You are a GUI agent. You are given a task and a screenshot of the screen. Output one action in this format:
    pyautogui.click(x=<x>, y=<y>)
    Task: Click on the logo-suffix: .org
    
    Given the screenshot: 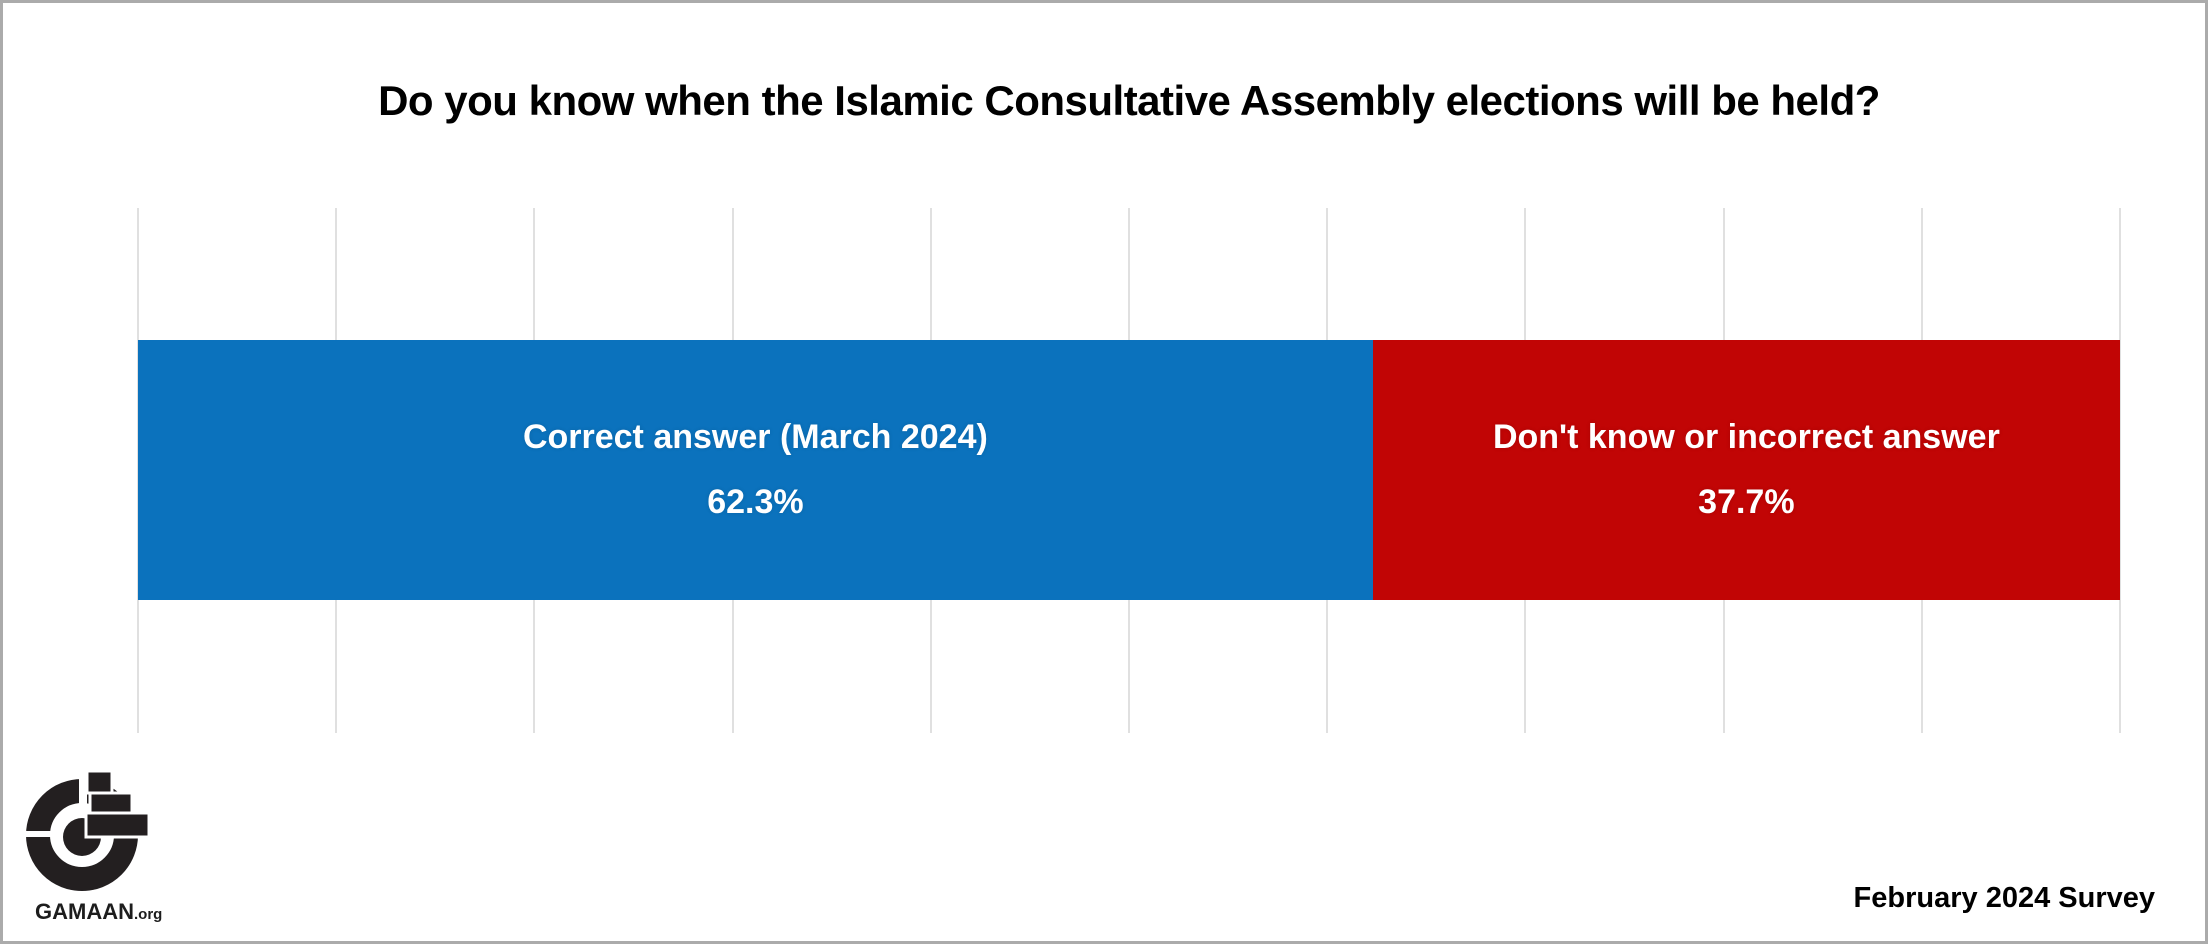 What is the action you would take?
    pyautogui.click(x=148, y=914)
    